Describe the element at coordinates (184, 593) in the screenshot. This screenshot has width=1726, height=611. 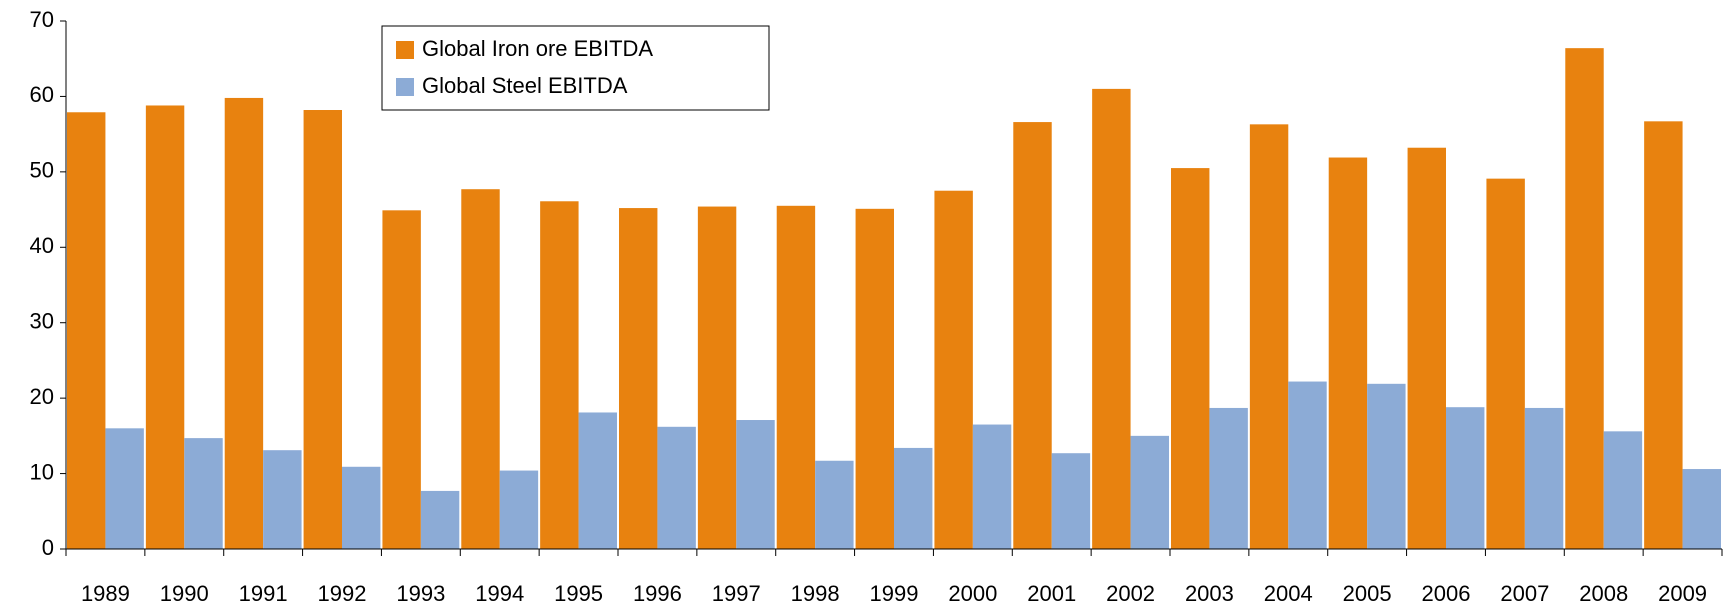
I see `x-tick-label: 1990` at that location.